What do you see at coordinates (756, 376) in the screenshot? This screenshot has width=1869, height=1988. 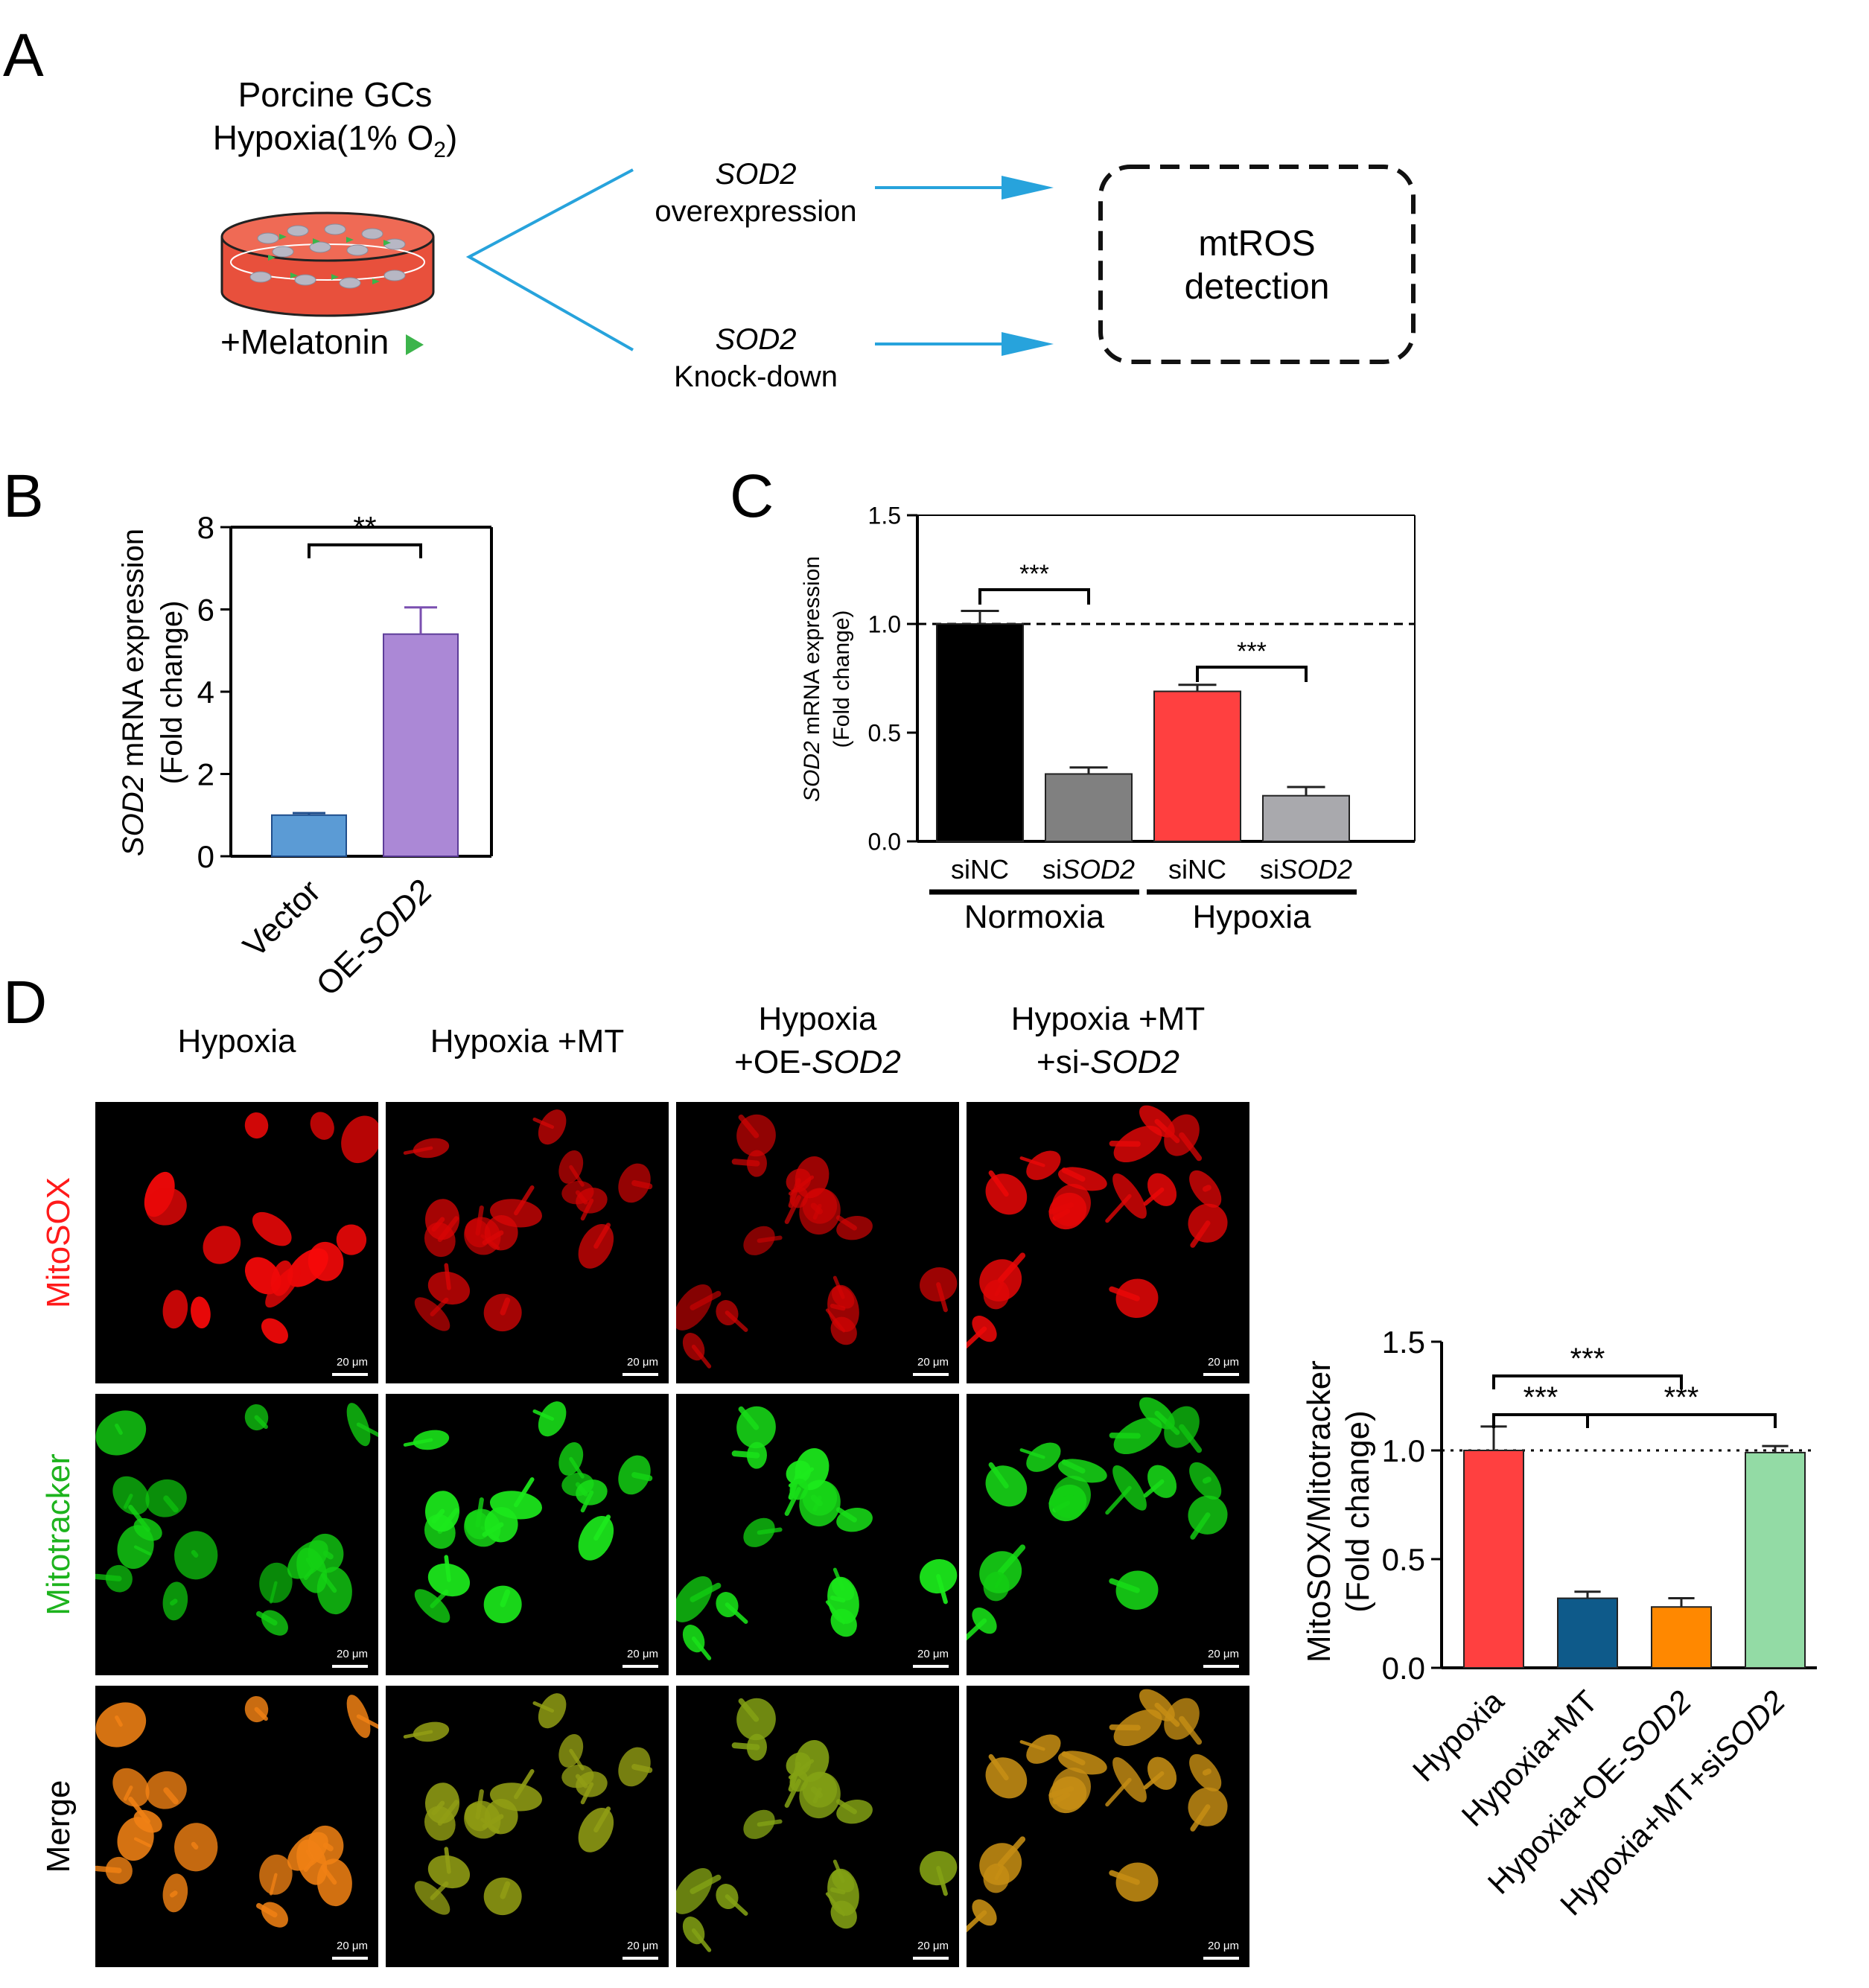 I see `branch-bottom-action: Knock-down` at bounding box center [756, 376].